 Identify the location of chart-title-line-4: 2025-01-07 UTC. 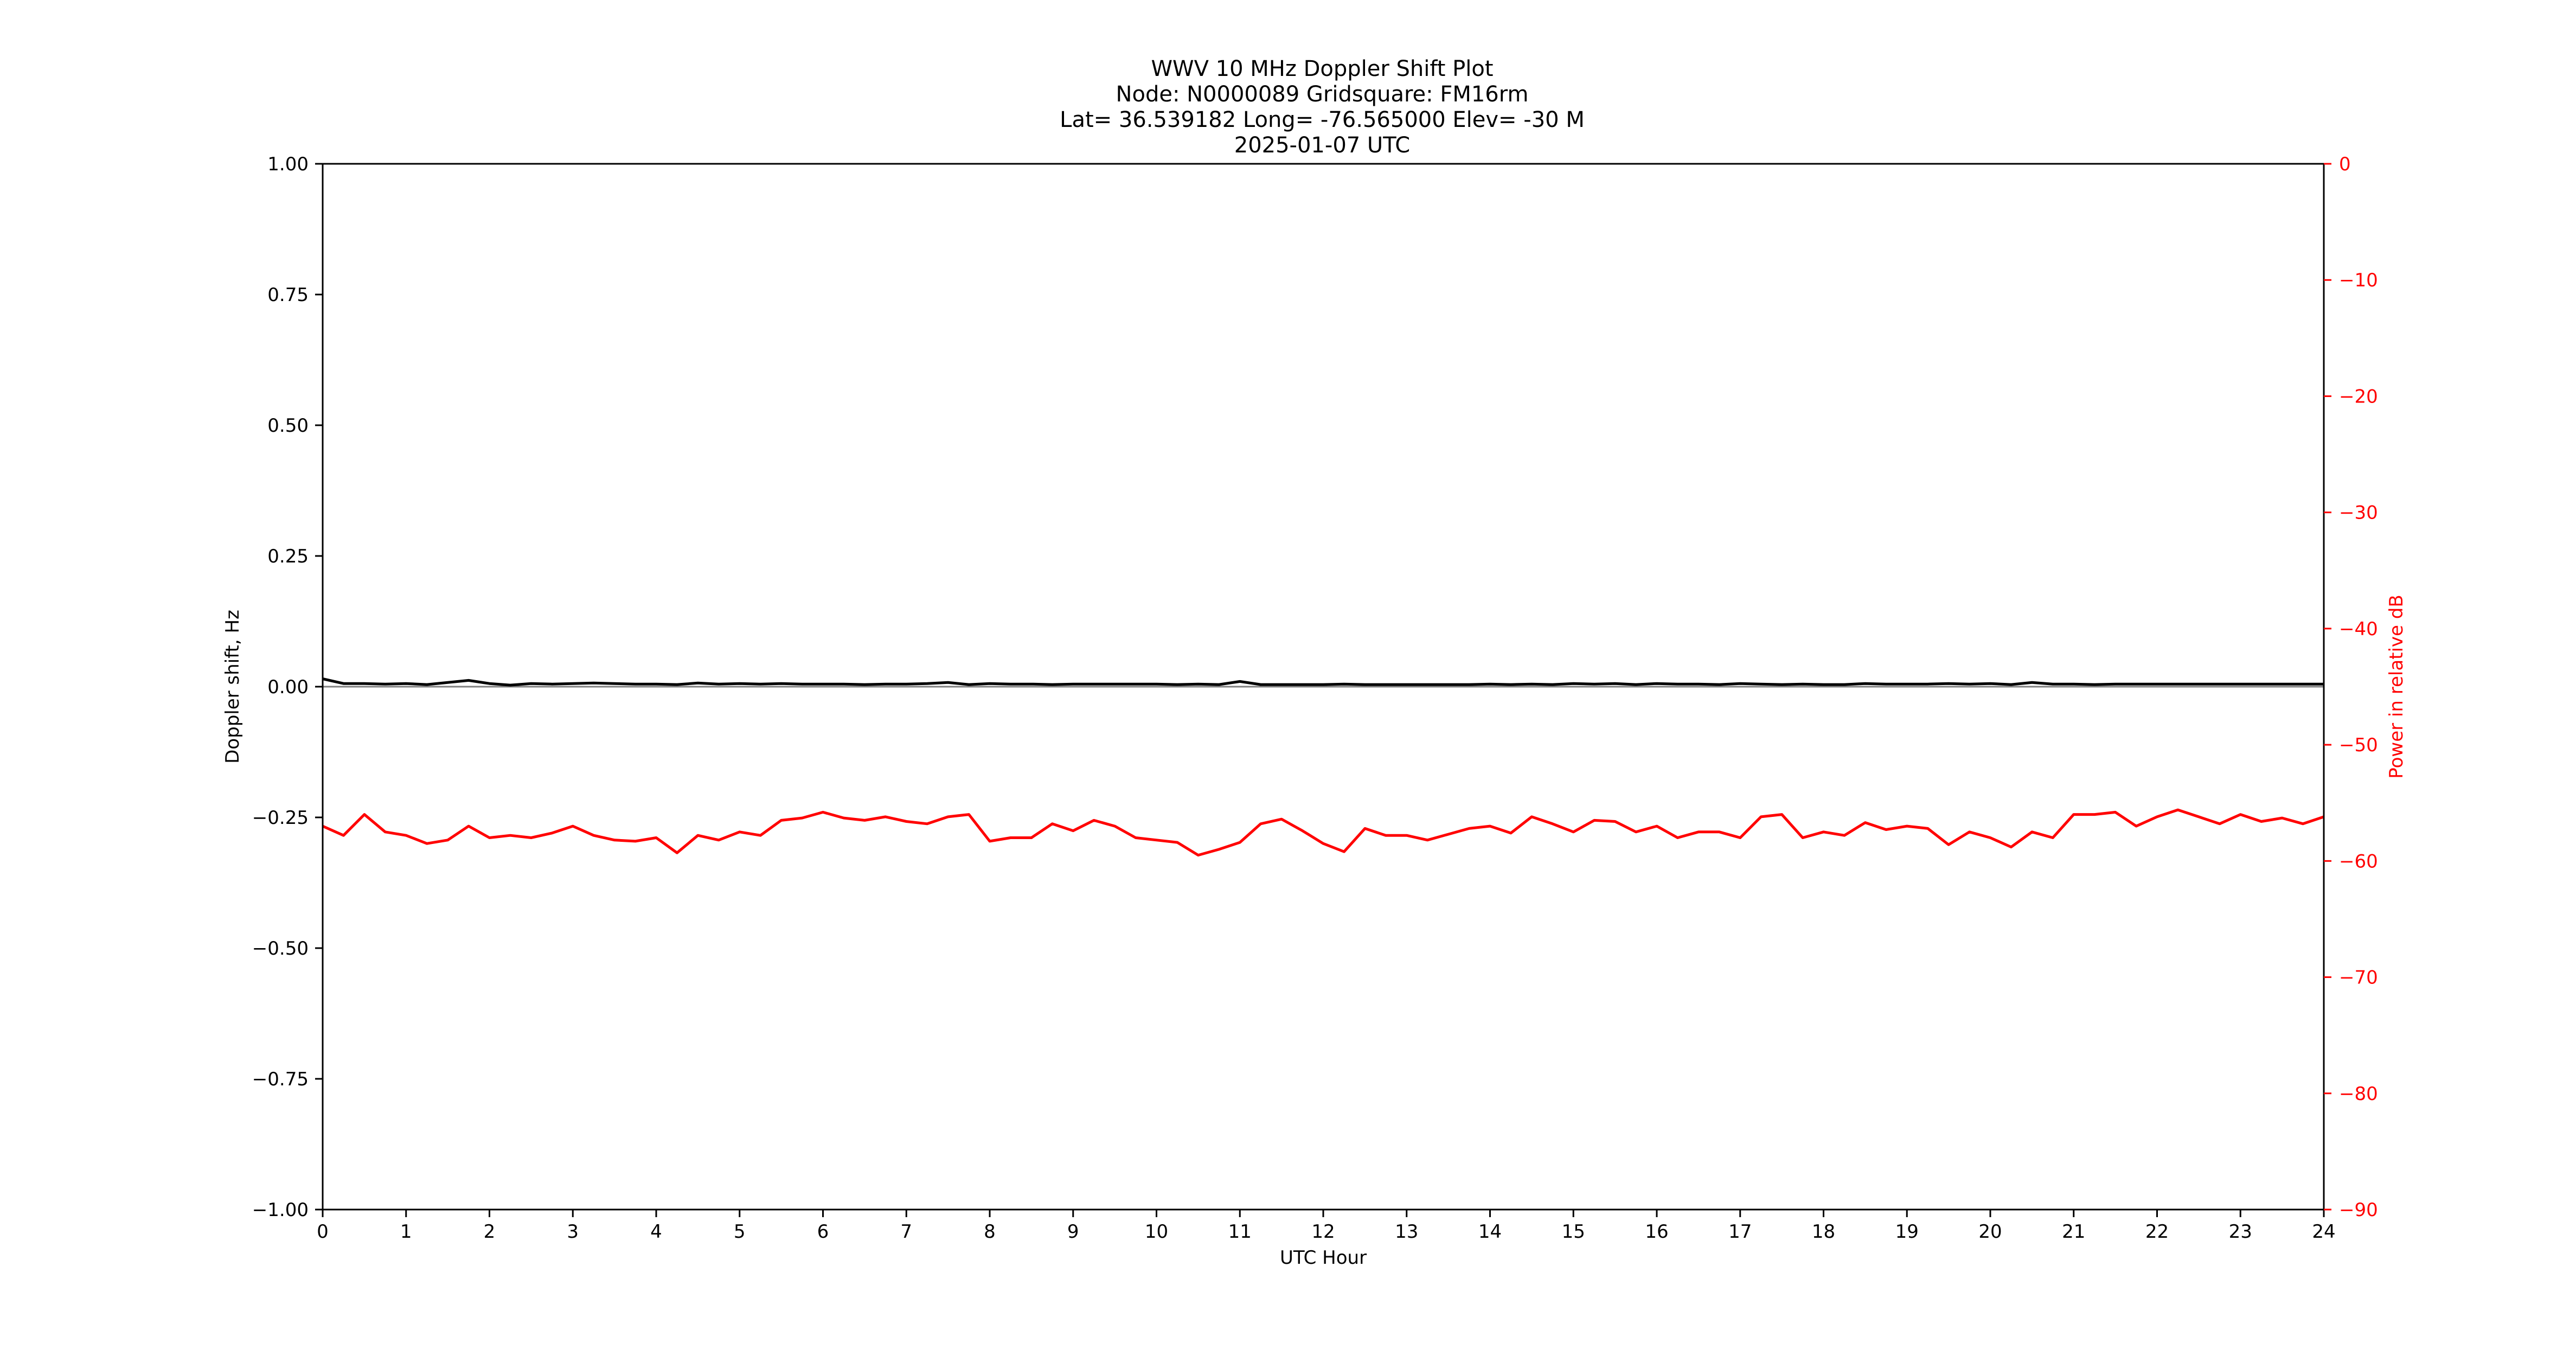
(1322, 145).